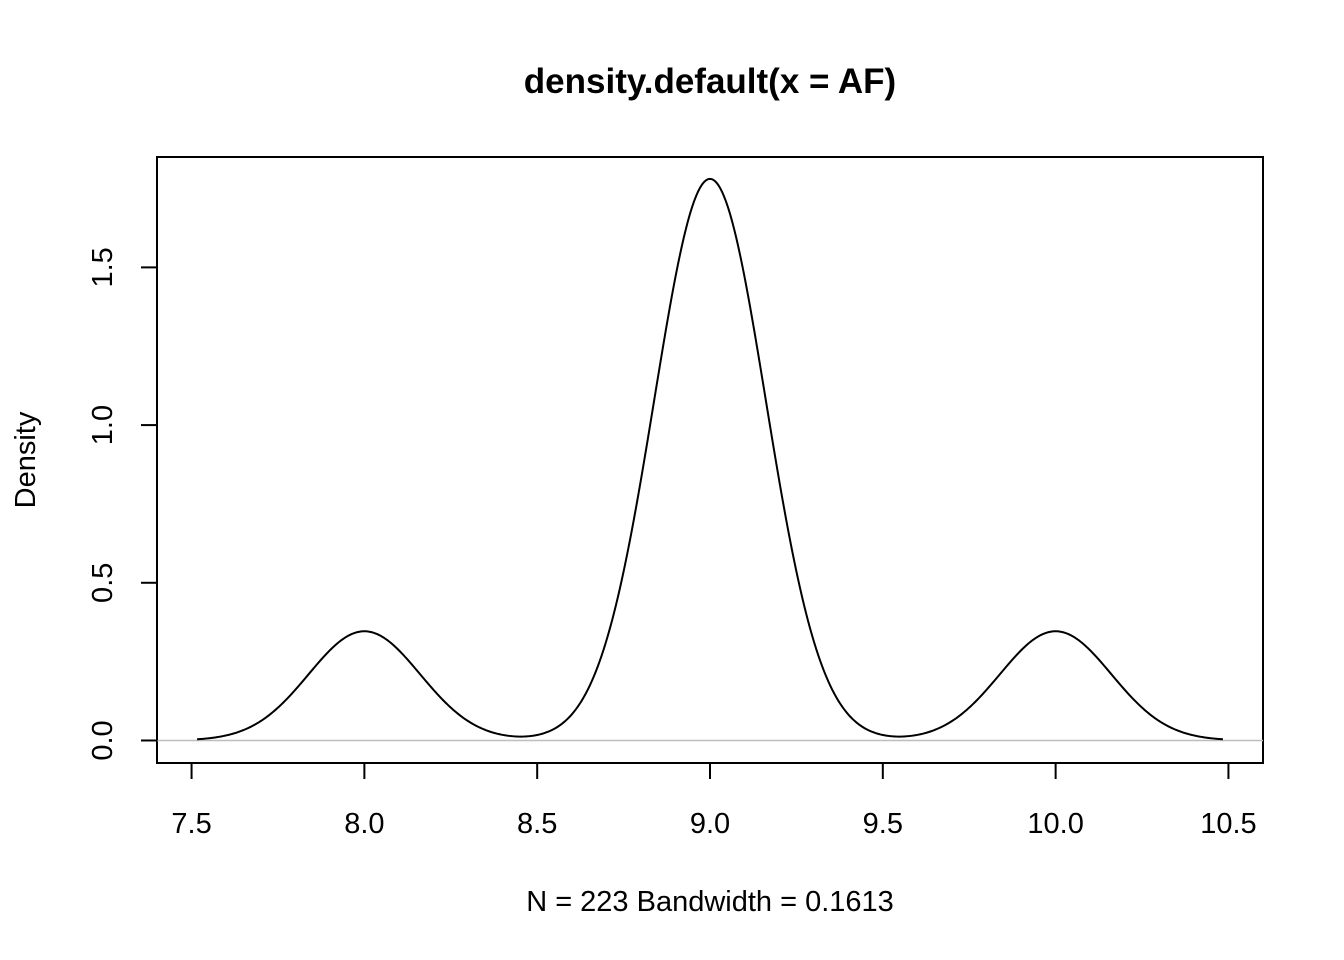 This screenshot has height=960, width=1344. I want to click on x-tick-label: 9.0, so click(710, 824).